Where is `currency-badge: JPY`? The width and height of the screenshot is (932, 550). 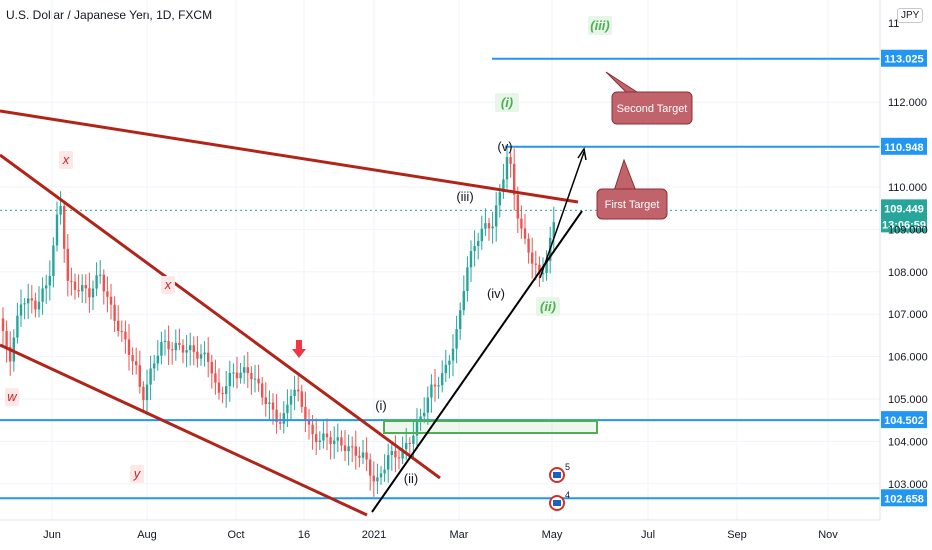 currency-badge: JPY is located at coordinates (910, 15).